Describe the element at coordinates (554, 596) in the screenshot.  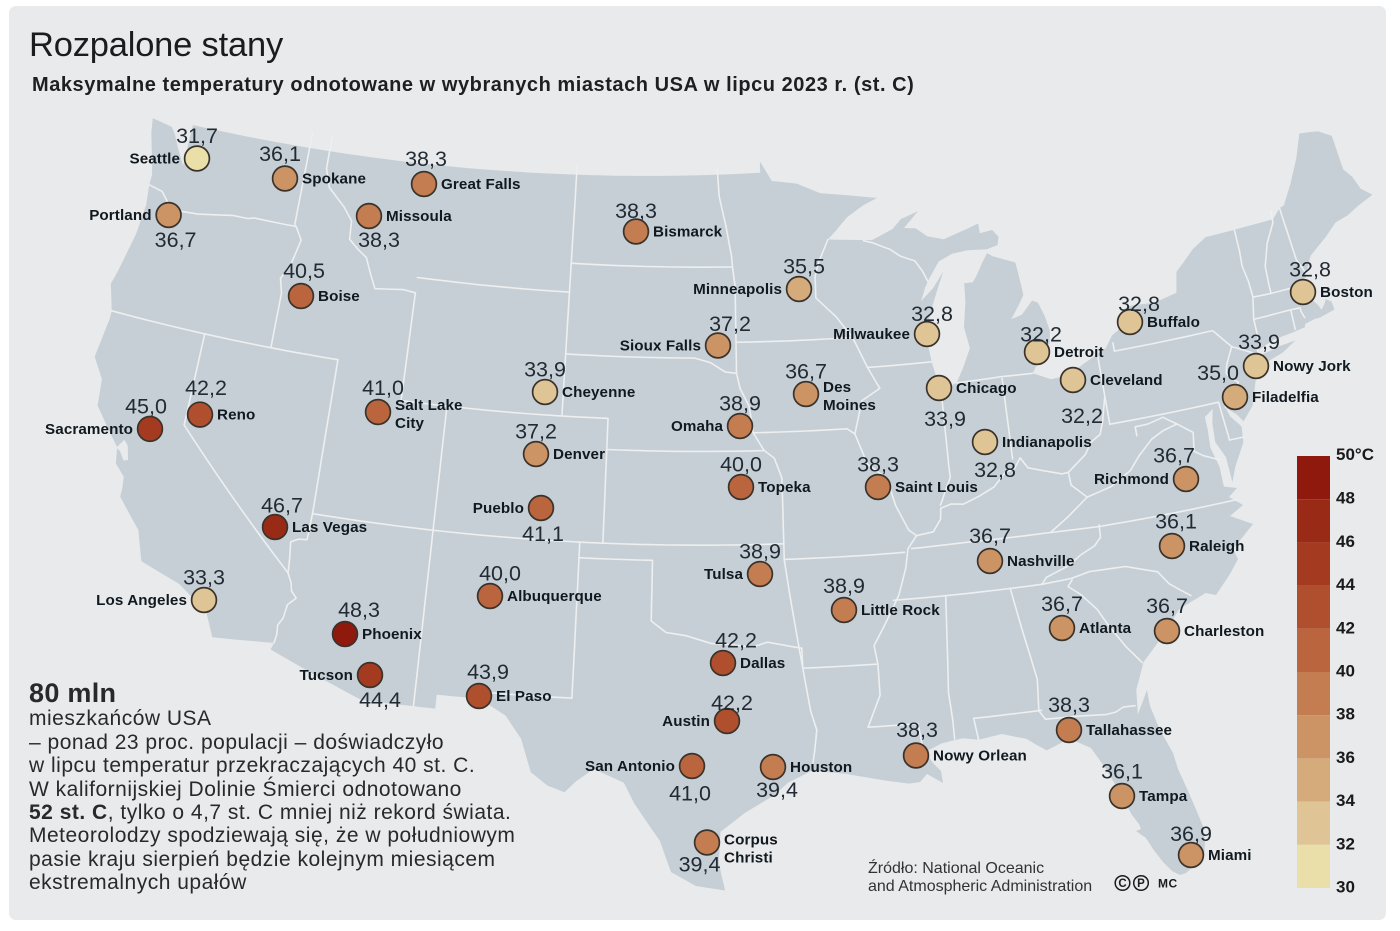
I see `svg-text: Albuquerque` at that location.